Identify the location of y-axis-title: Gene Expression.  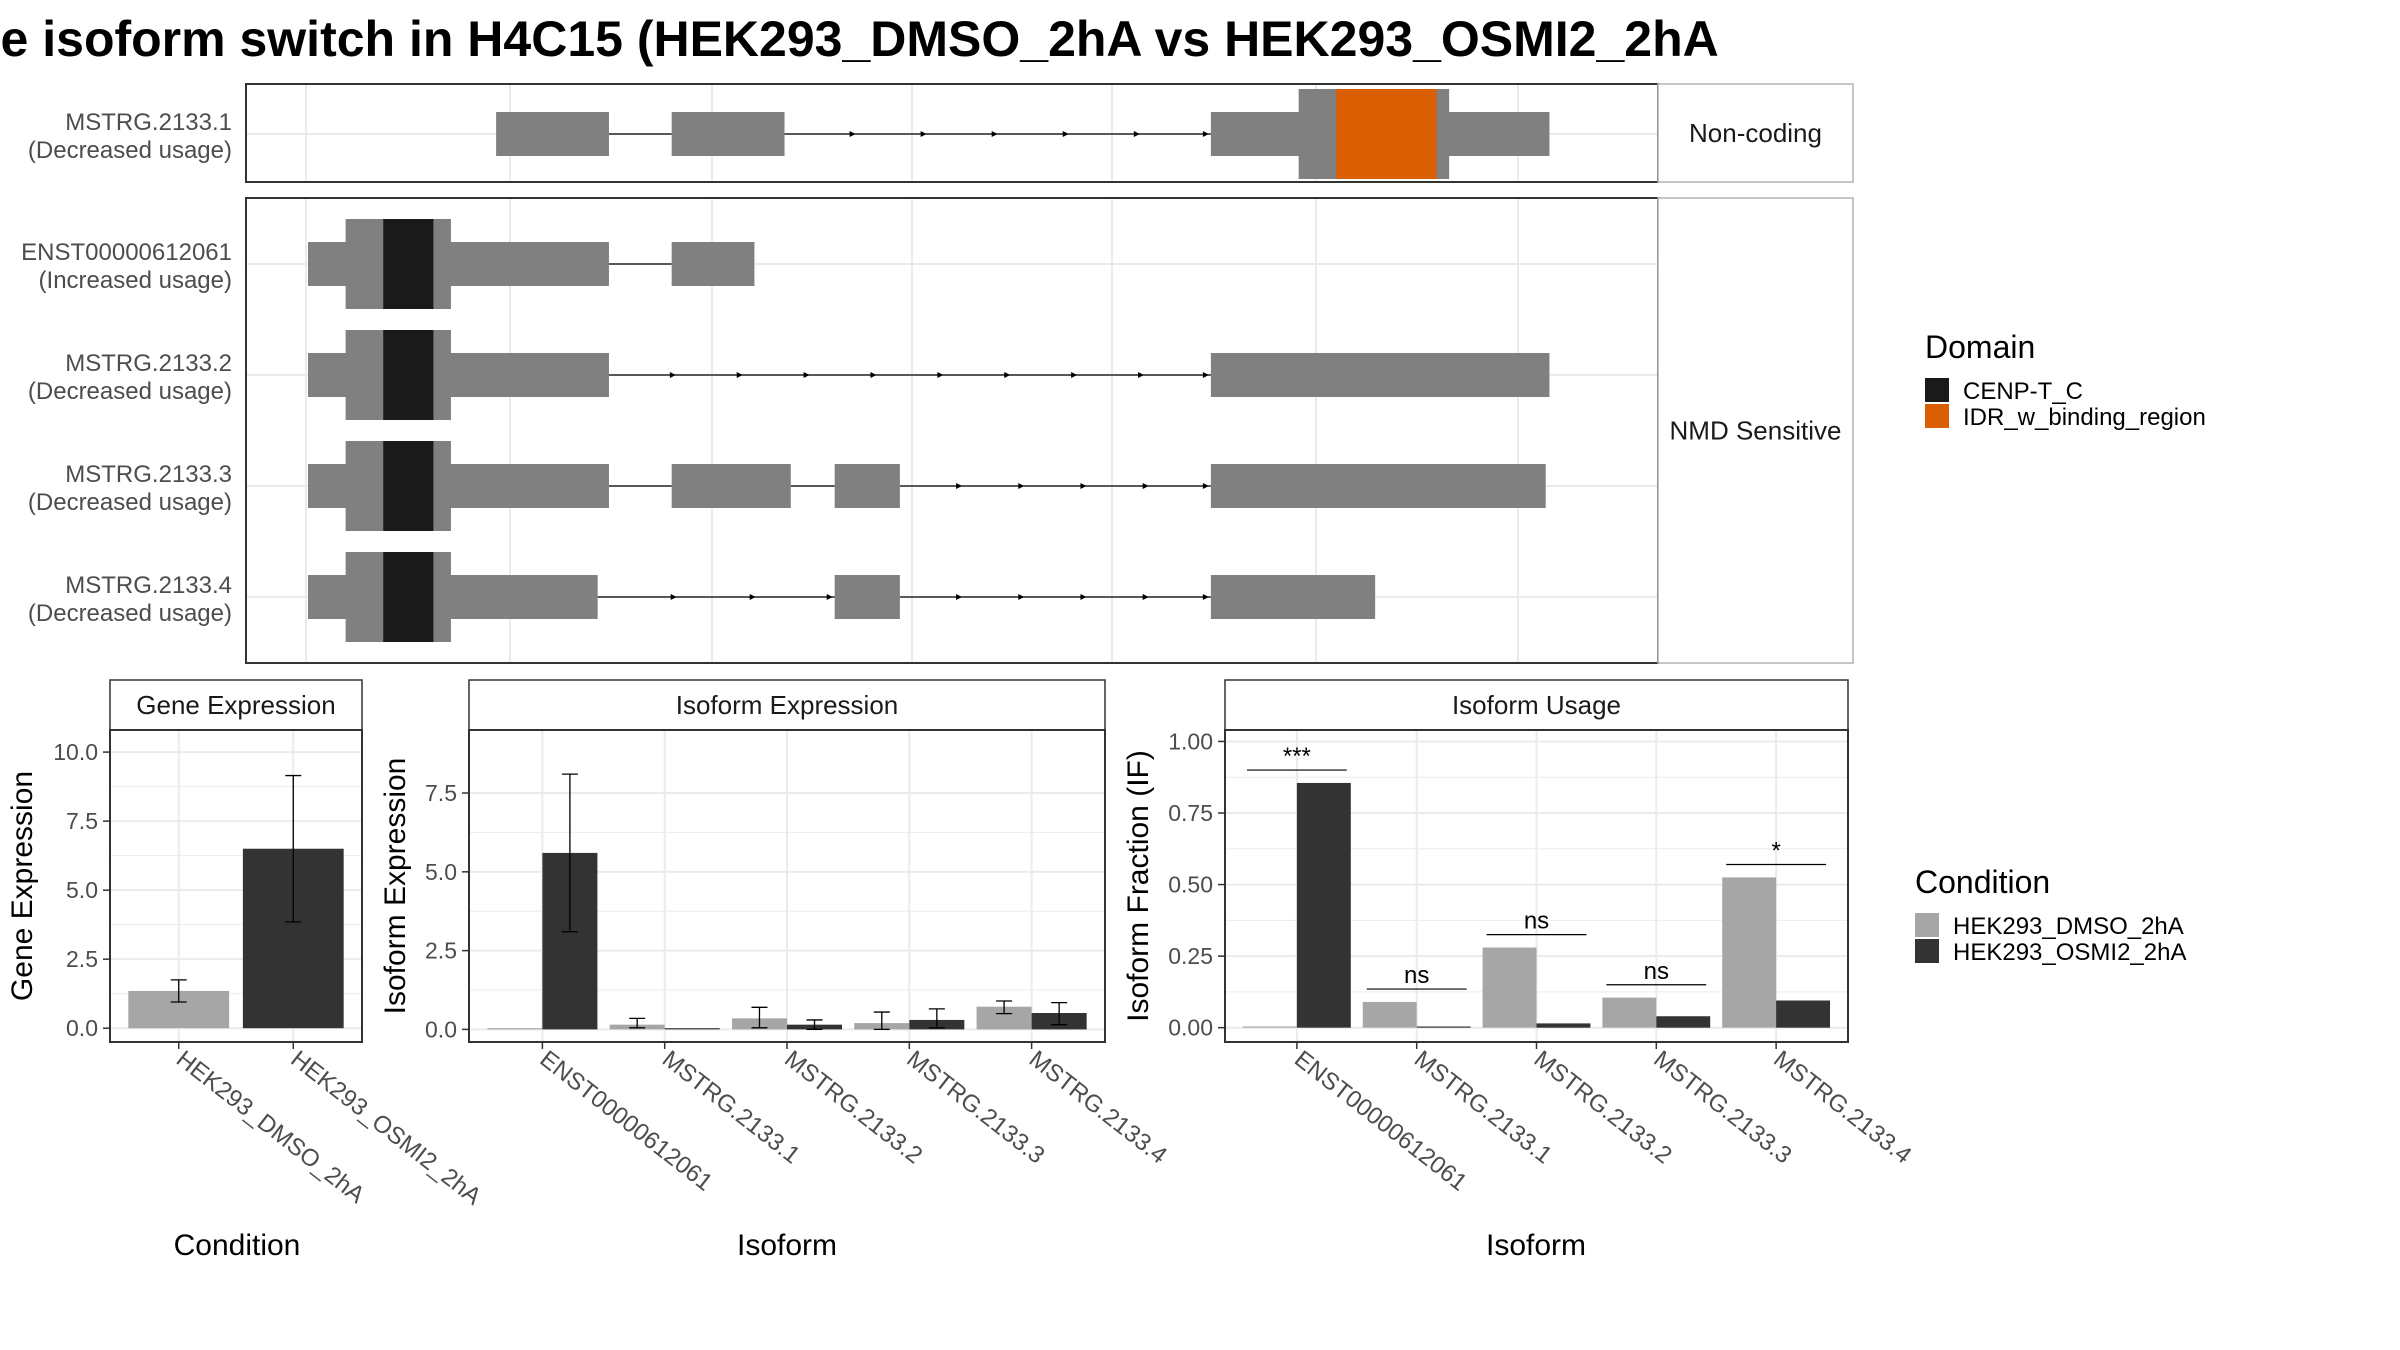
(22, 886).